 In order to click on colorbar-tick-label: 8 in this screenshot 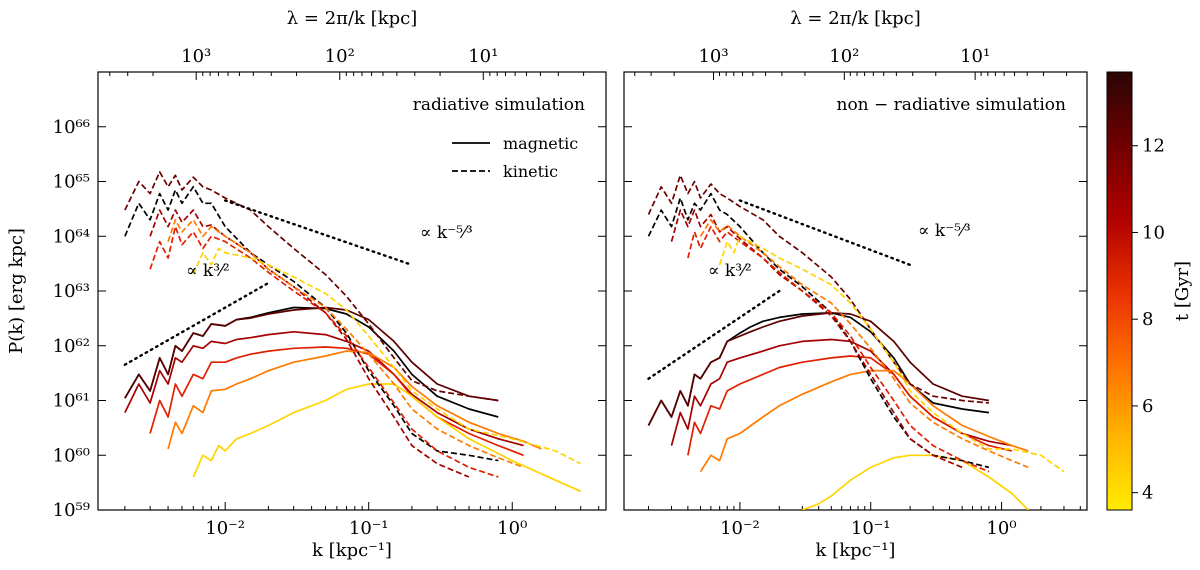, I will do `click(1147, 319)`.